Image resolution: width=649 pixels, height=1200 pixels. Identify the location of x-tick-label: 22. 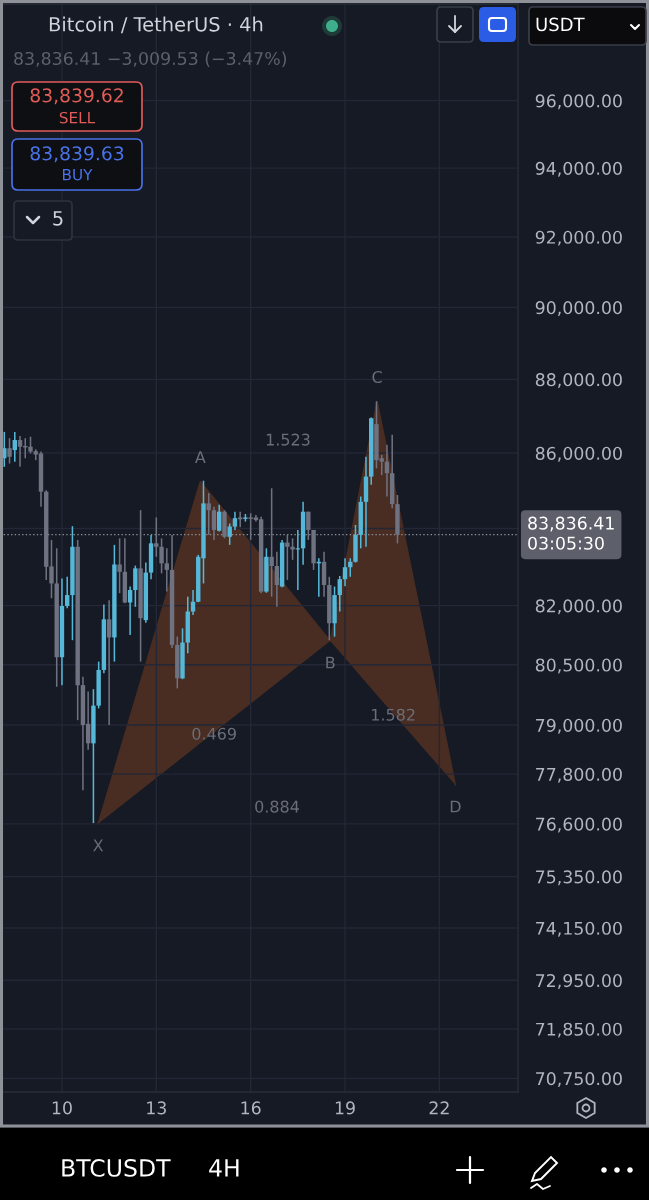
(439, 1108).